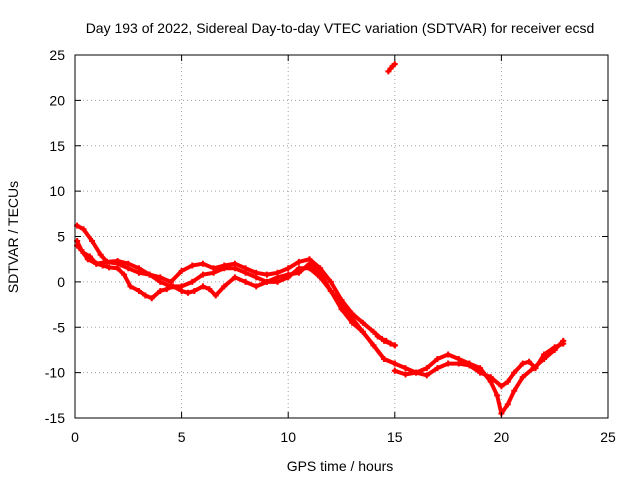  I want to click on y-tick-label: -10, so click(55, 373).